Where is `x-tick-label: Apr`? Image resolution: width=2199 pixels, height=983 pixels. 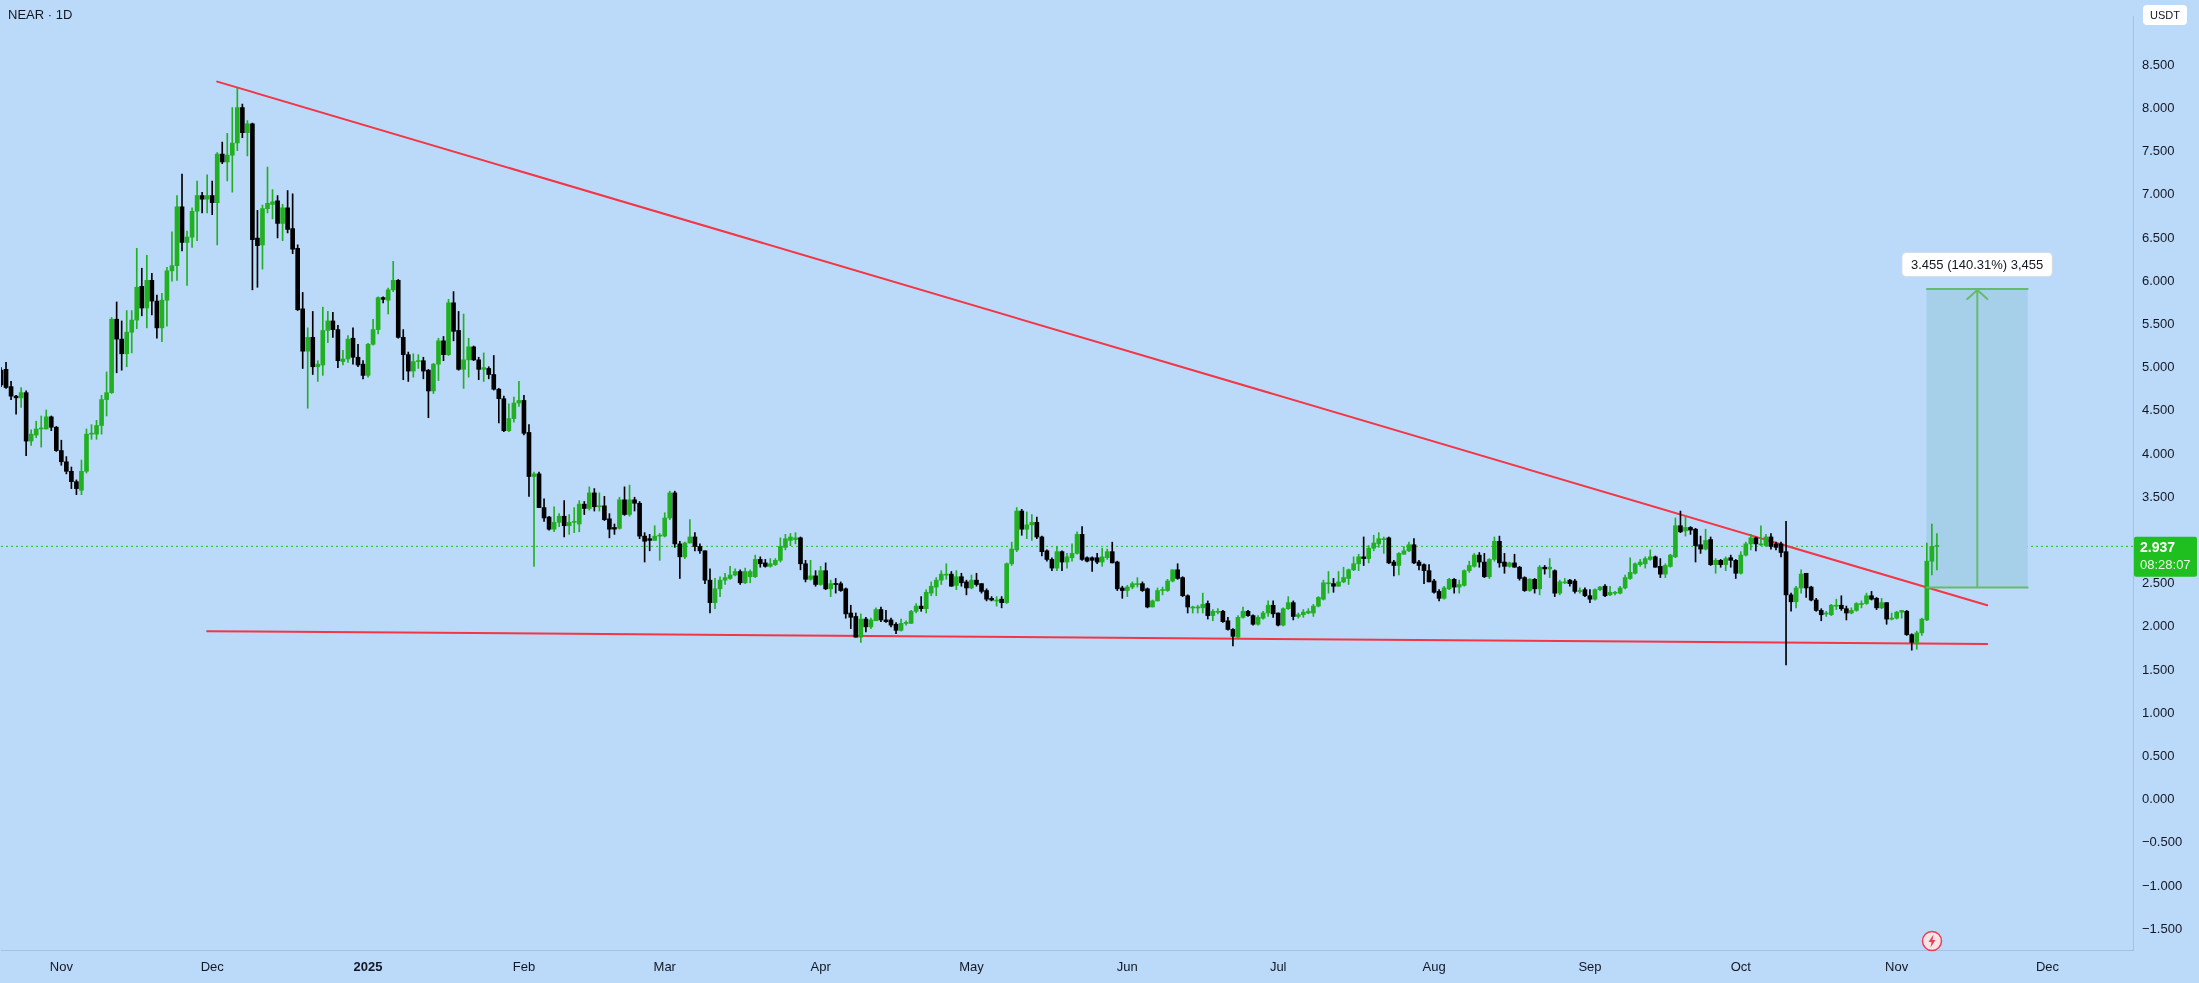 x-tick-label: Apr is located at coordinates (821, 967).